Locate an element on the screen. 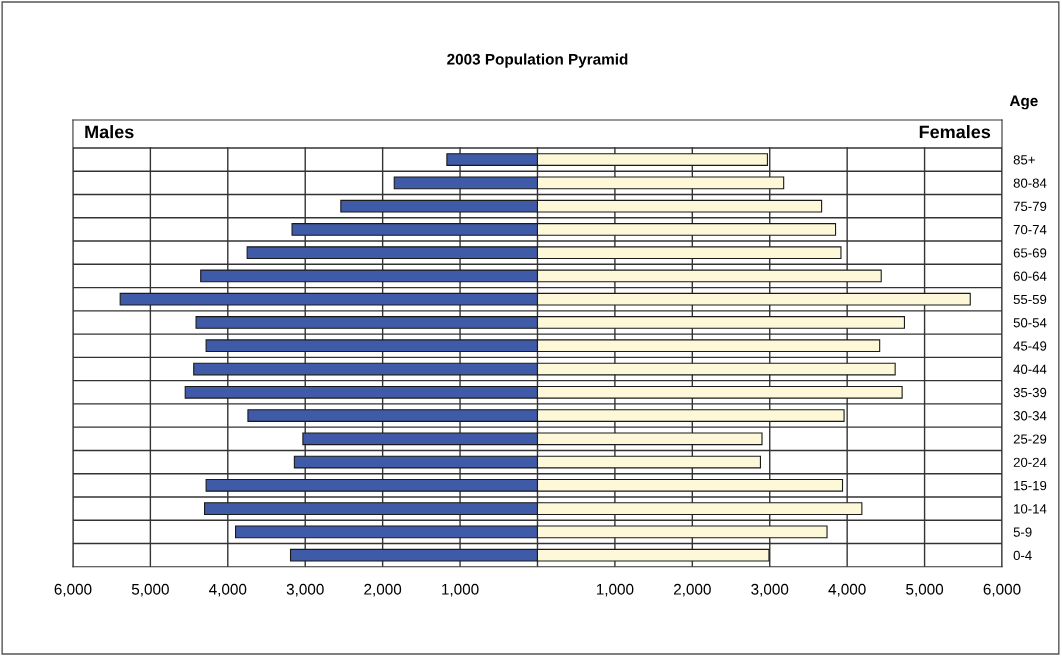 The height and width of the screenshot is (656, 1062). y-tick-label: 20-24 is located at coordinates (1030, 462).